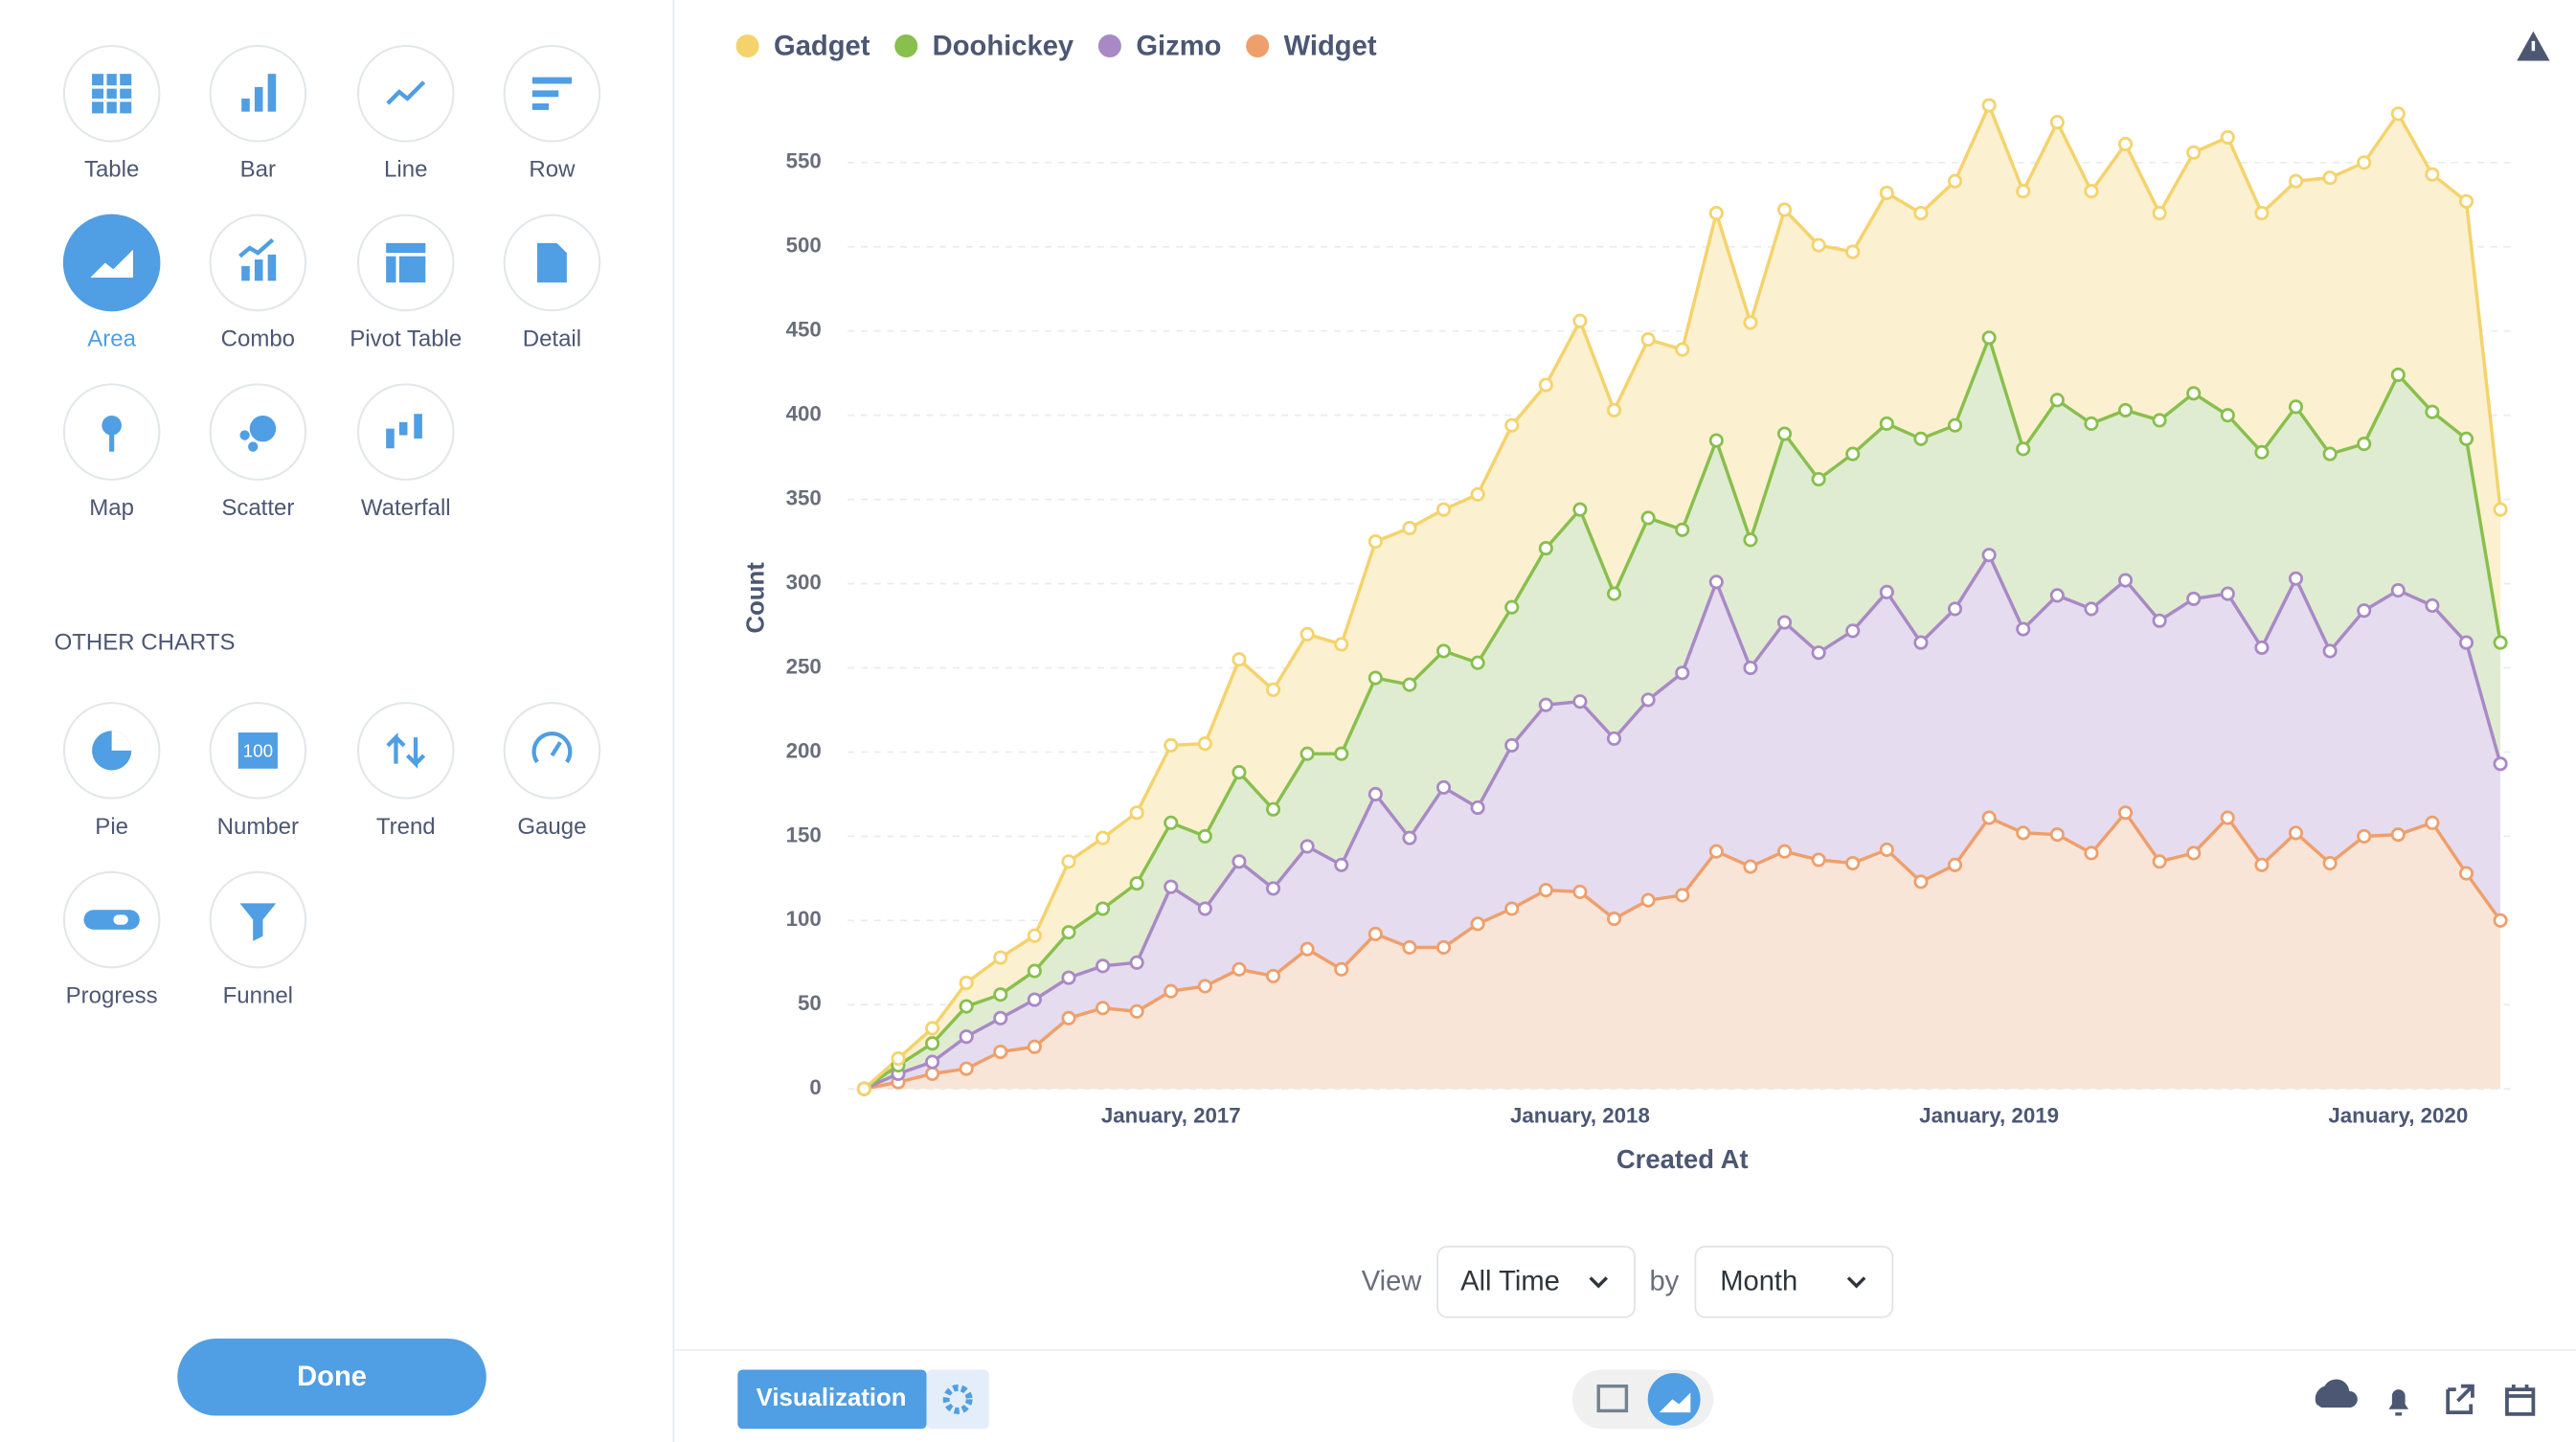 This screenshot has width=2576, height=1442. What do you see at coordinates (331, 1377) in the screenshot?
I see `done-button: Done` at bounding box center [331, 1377].